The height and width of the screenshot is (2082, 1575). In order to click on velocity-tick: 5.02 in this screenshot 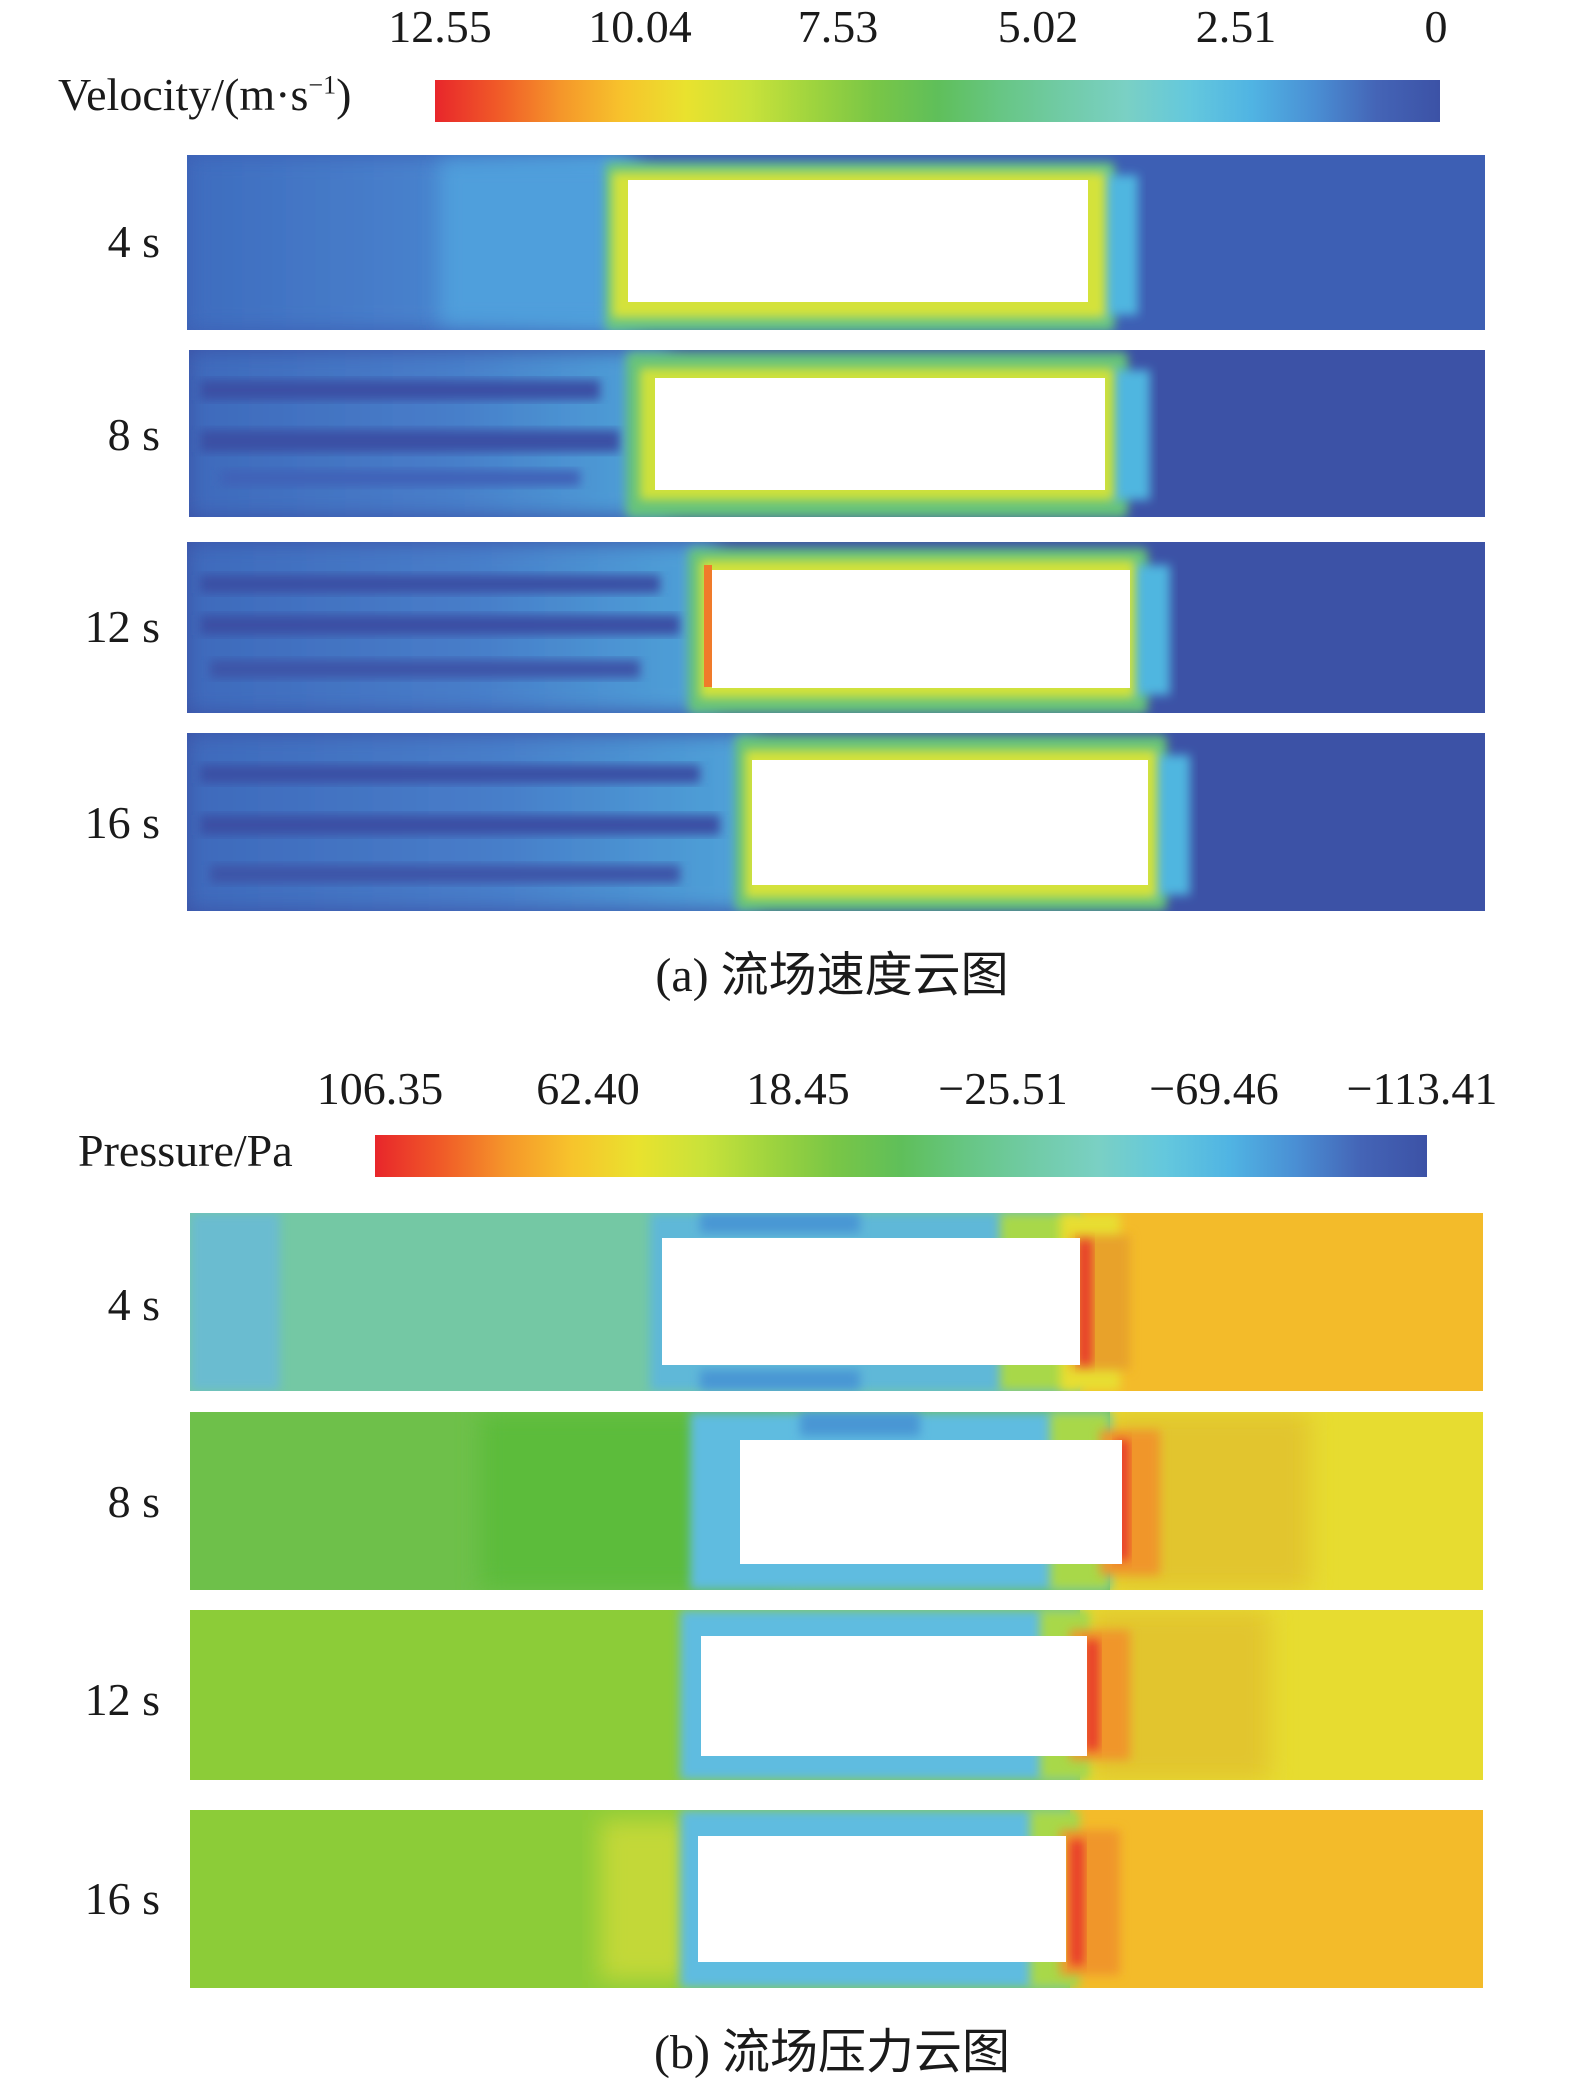, I will do `click(1038, 26)`.